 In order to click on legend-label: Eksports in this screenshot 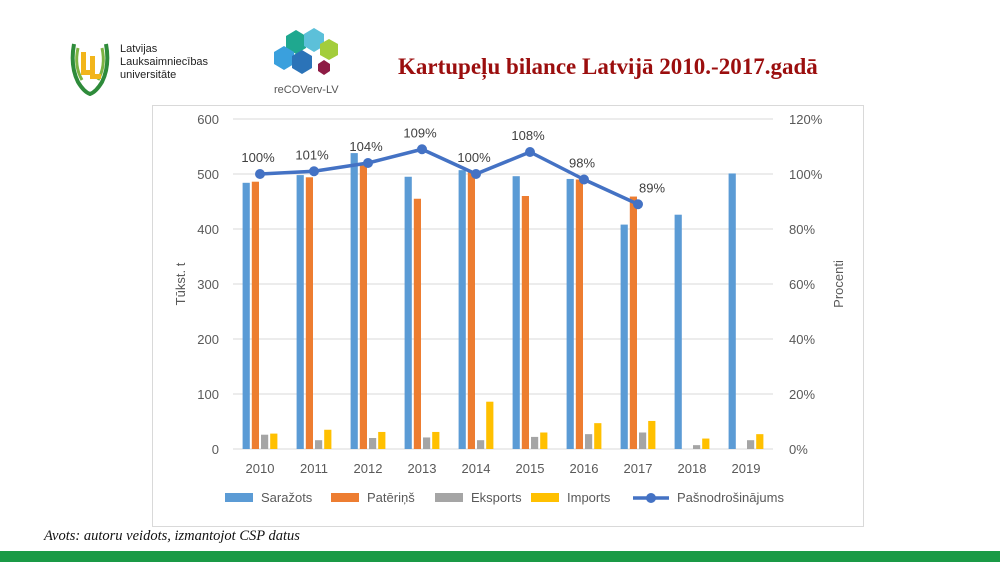, I will do `click(496, 497)`.